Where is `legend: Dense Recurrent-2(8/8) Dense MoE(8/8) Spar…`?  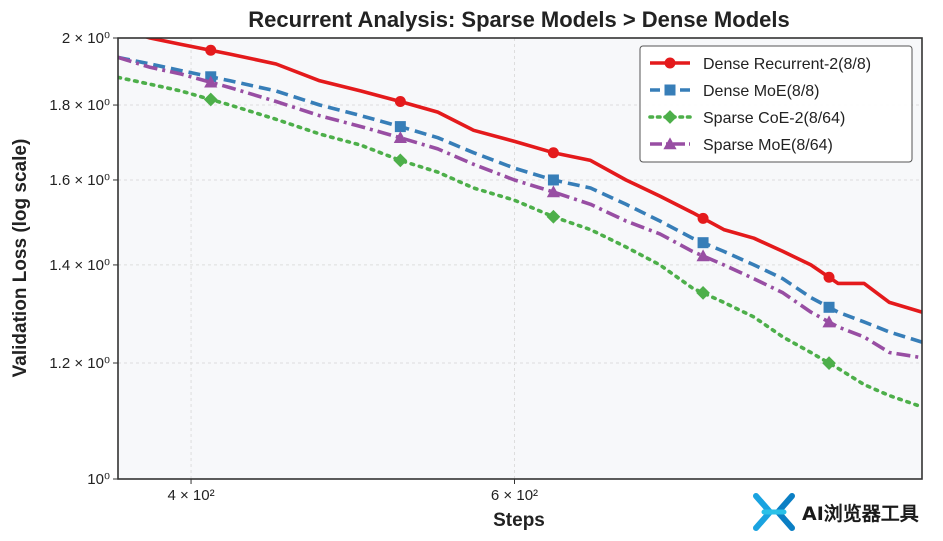 legend: Dense Recurrent-2(8/8) Dense MoE(8/8) Spar… is located at coordinates (776, 104).